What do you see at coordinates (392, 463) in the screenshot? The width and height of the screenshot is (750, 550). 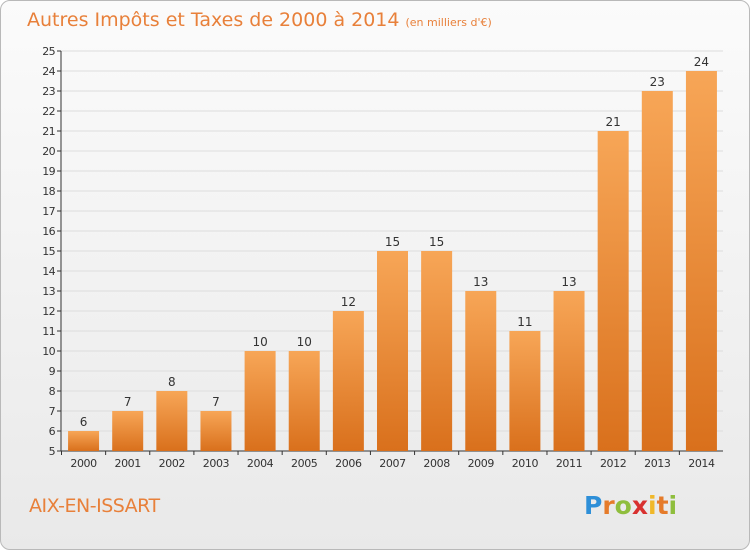 I see `x-tick-label: 2007` at bounding box center [392, 463].